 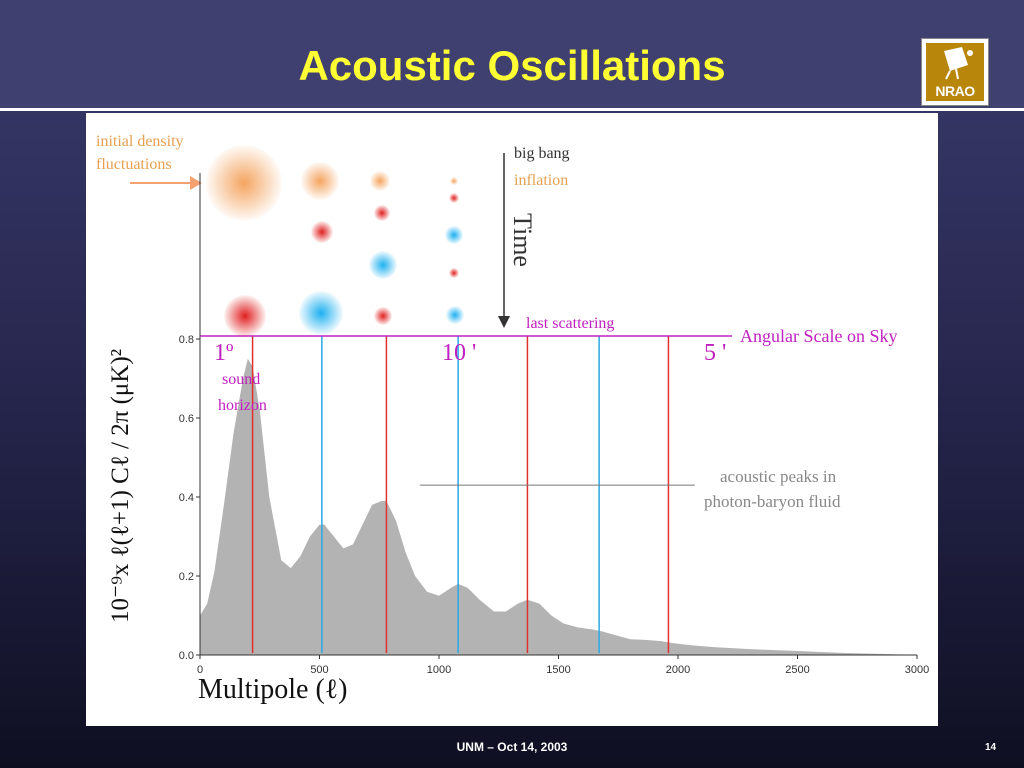 I want to click on page-number: 14, so click(x=991, y=747).